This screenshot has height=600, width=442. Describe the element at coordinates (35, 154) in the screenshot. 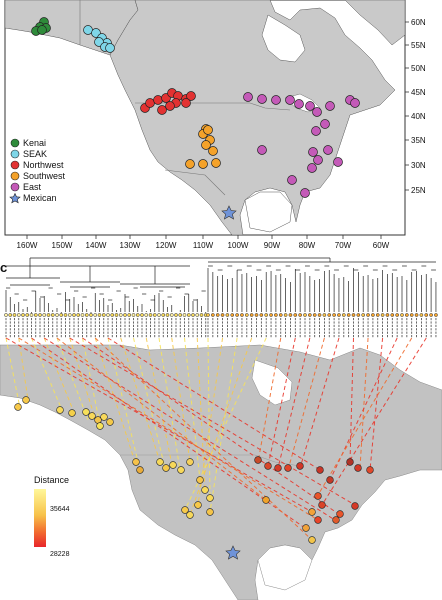

I see `legend-seak-label: SEAK` at that location.